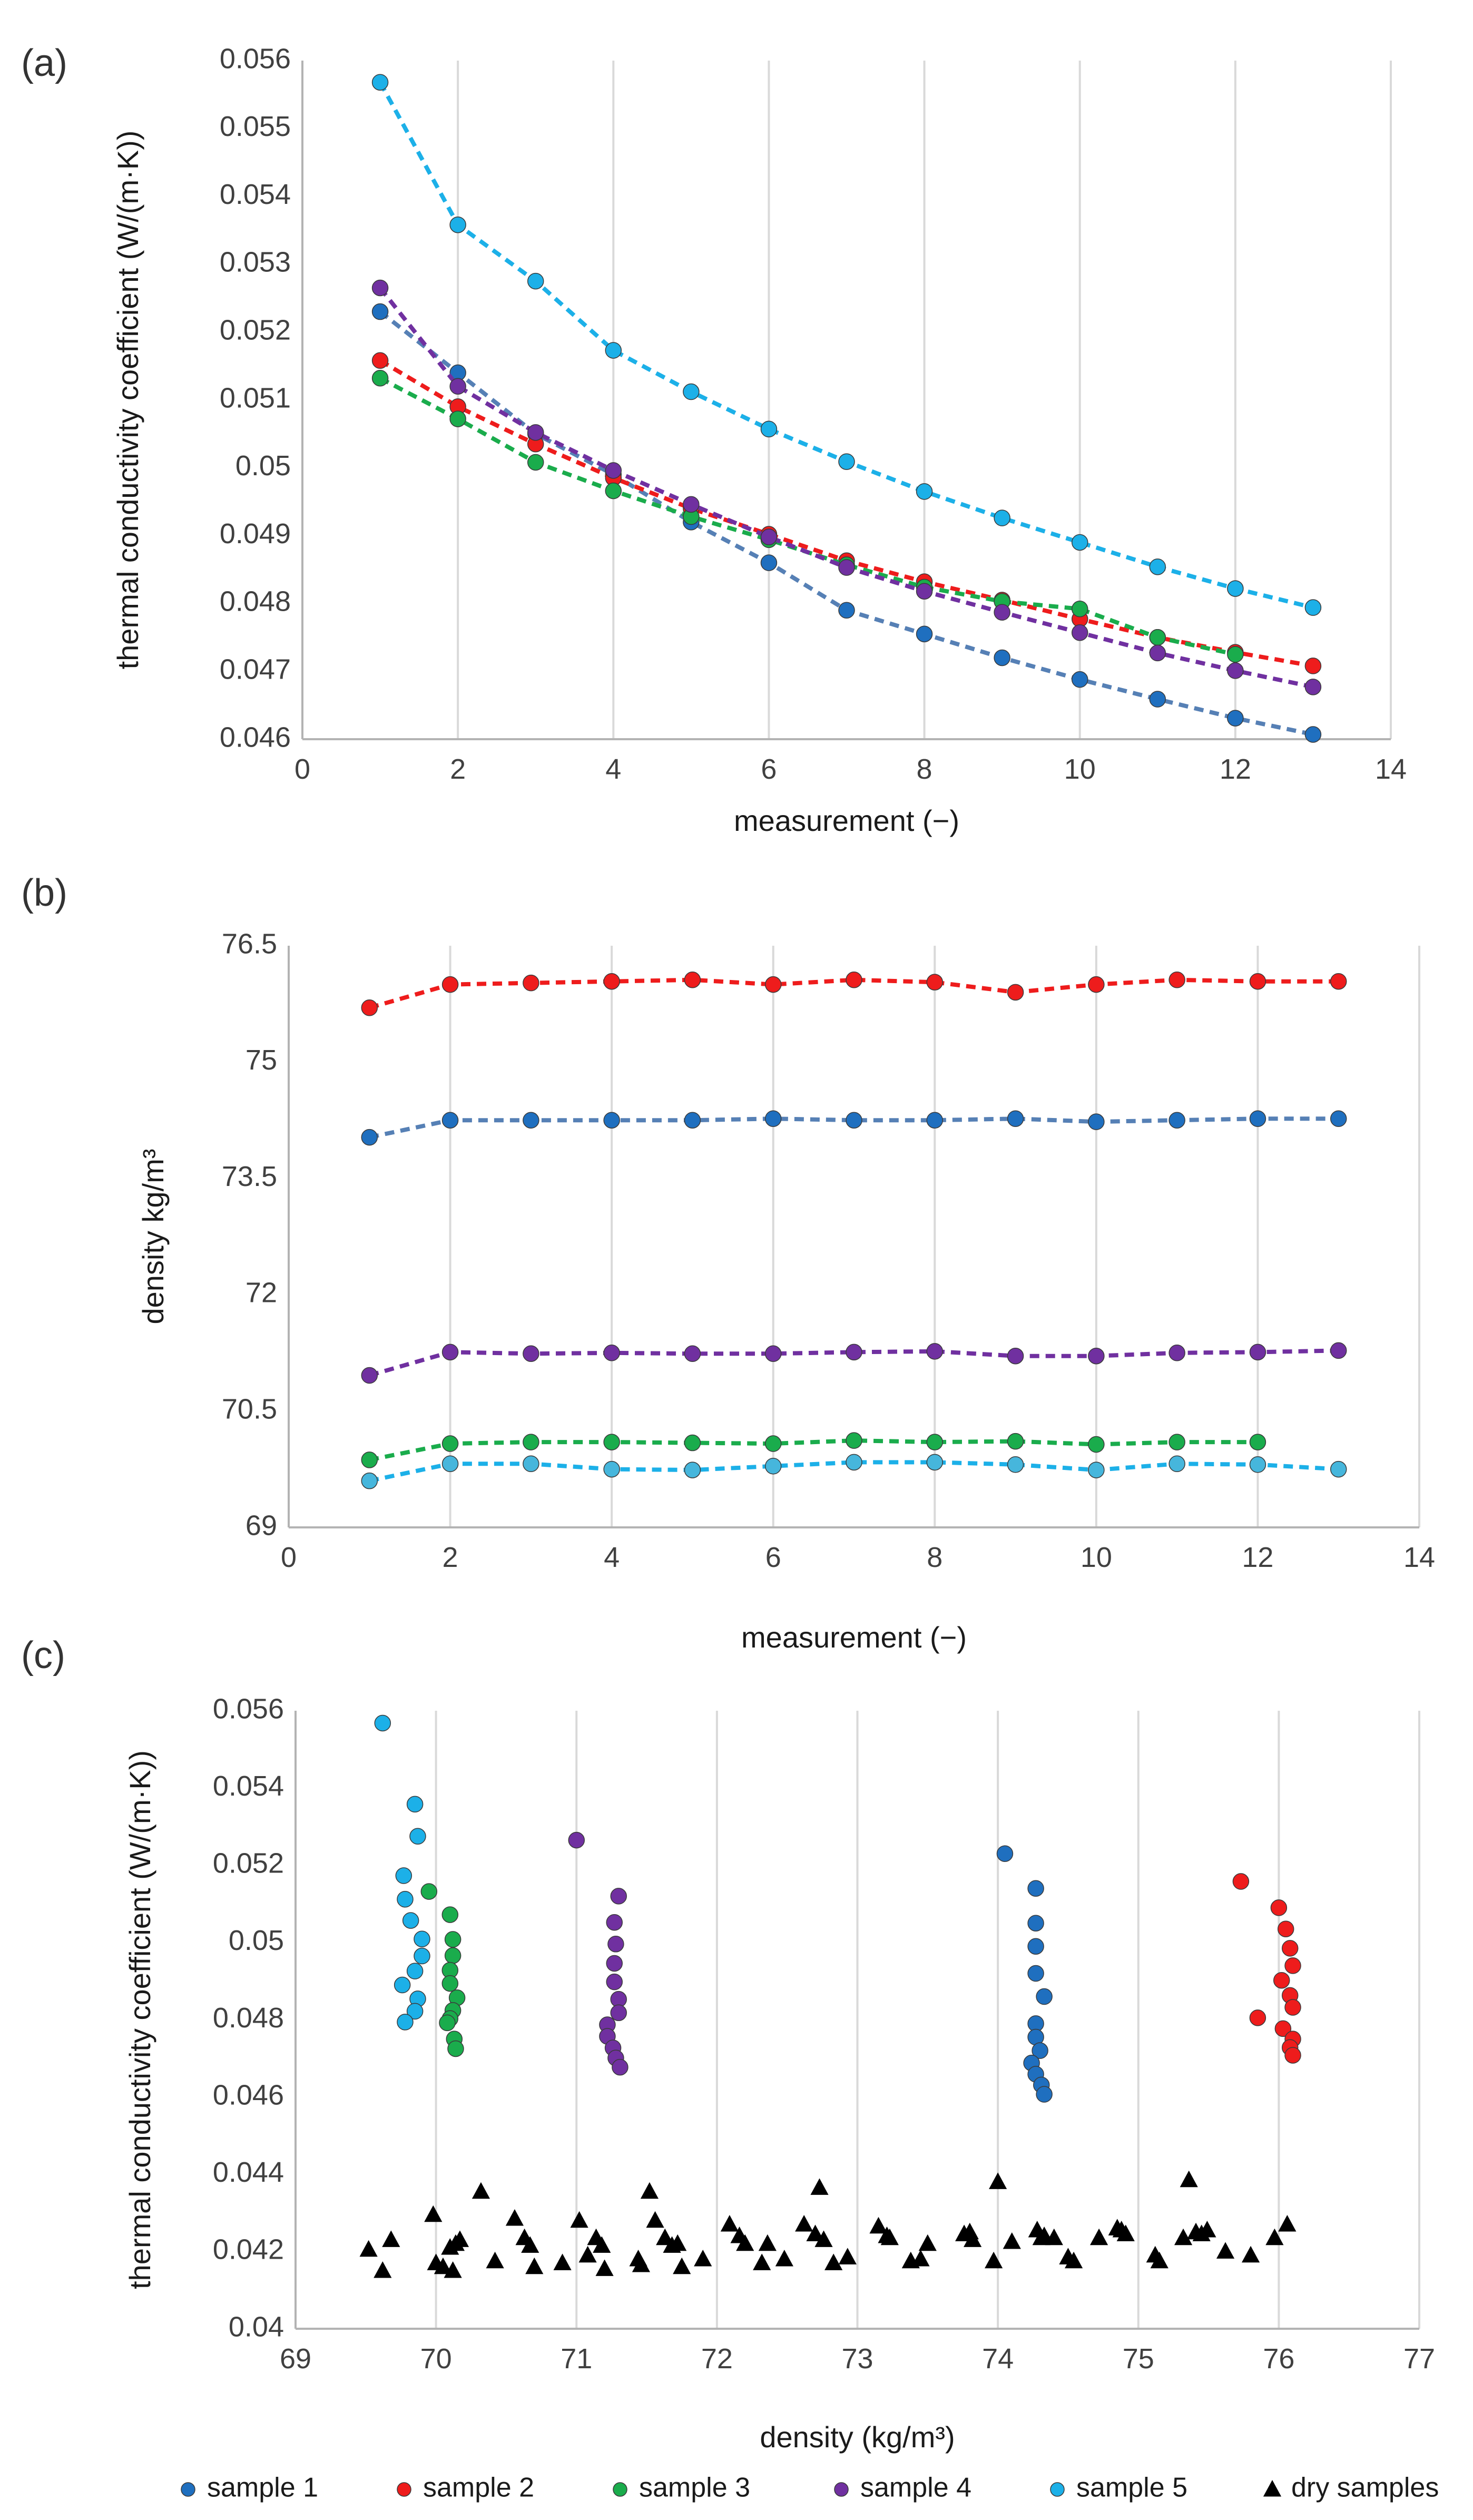  Describe the element at coordinates (256, 398) in the screenshot. I see `y-tick-label: 0.051` at that location.